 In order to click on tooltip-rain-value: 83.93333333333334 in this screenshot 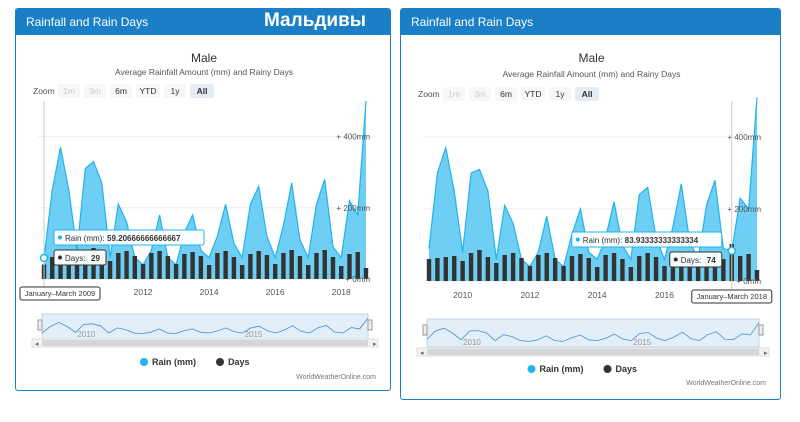, I will do `click(662, 240)`.